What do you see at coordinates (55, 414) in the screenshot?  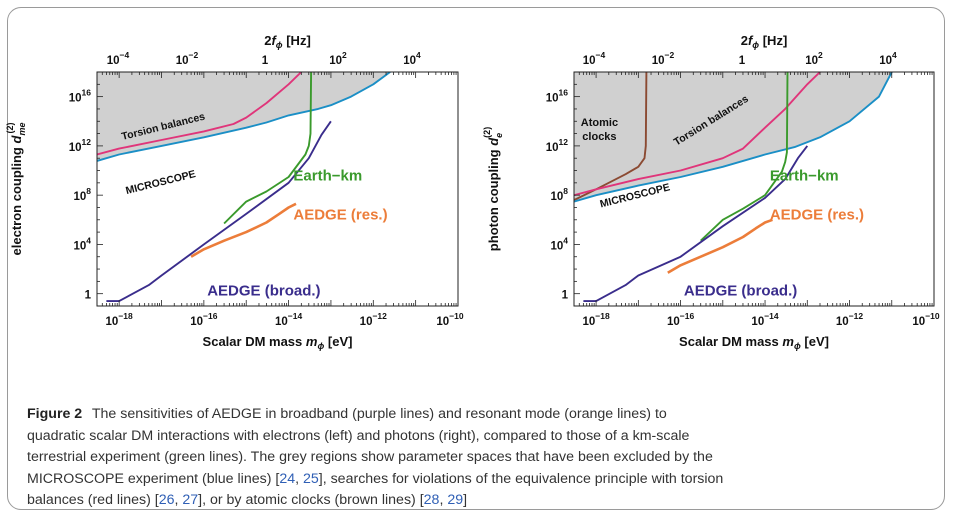 I see `caption-label: Figure 2` at bounding box center [55, 414].